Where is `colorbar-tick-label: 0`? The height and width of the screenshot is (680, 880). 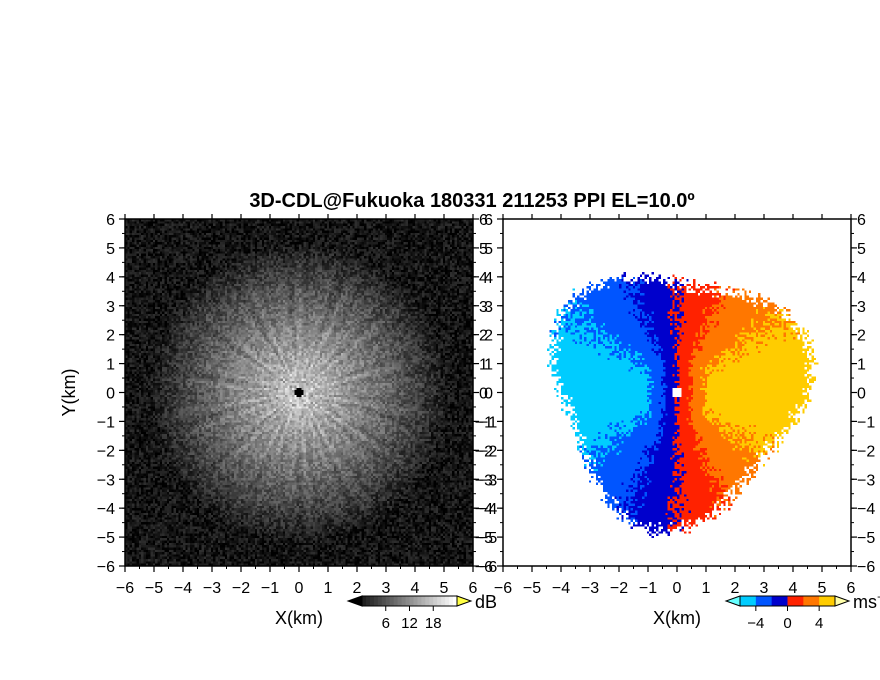 colorbar-tick-label: 0 is located at coordinates (787, 623).